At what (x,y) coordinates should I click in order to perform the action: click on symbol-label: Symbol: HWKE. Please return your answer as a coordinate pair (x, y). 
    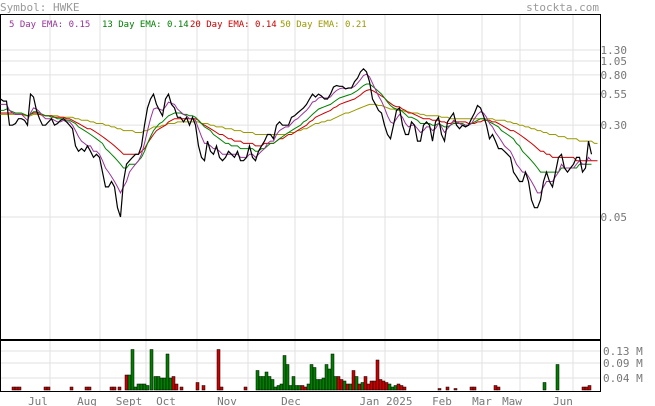
    Looking at the image, I should click on (39, 7).